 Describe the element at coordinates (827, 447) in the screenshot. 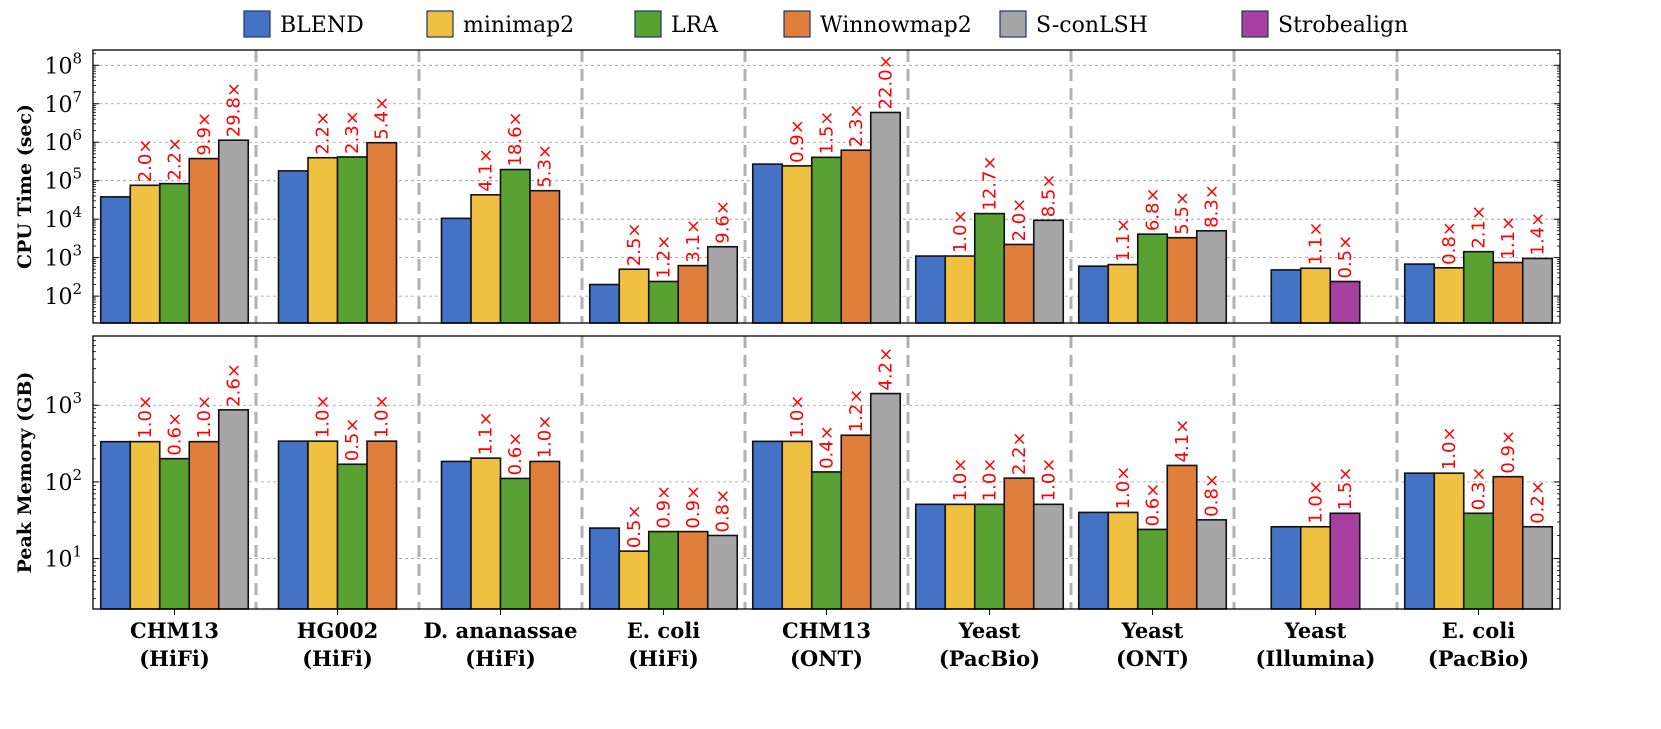

I see `speedup-label: 0.4×` at that location.